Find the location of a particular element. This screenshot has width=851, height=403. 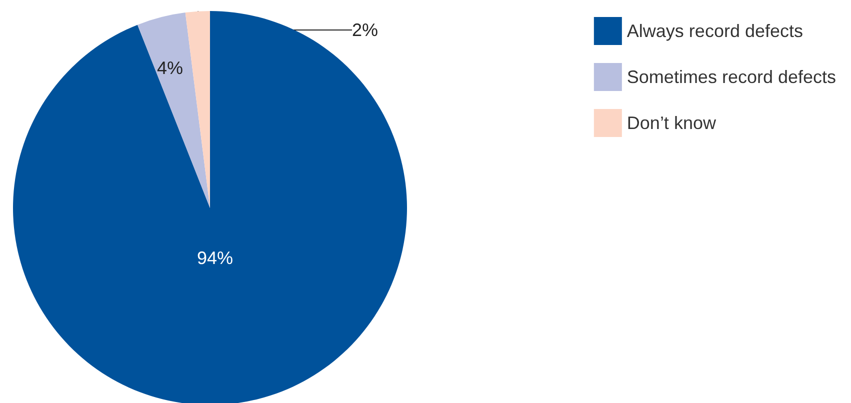

data-label: 2% is located at coordinates (365, 30).